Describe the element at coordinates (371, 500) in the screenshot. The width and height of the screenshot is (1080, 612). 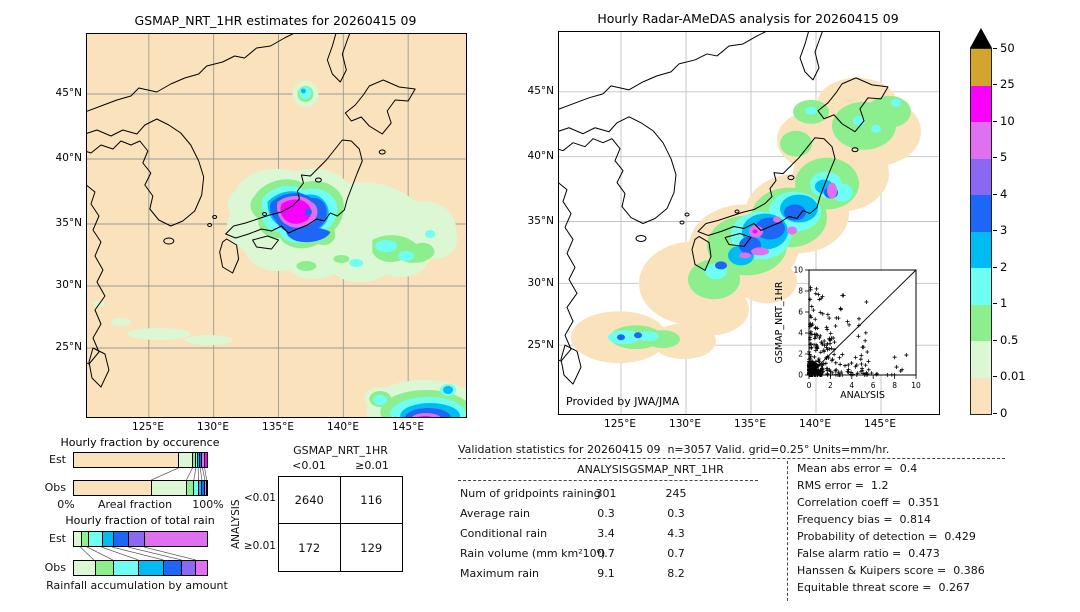
I see `contingency-cell-false-alarm: 116` at that location.